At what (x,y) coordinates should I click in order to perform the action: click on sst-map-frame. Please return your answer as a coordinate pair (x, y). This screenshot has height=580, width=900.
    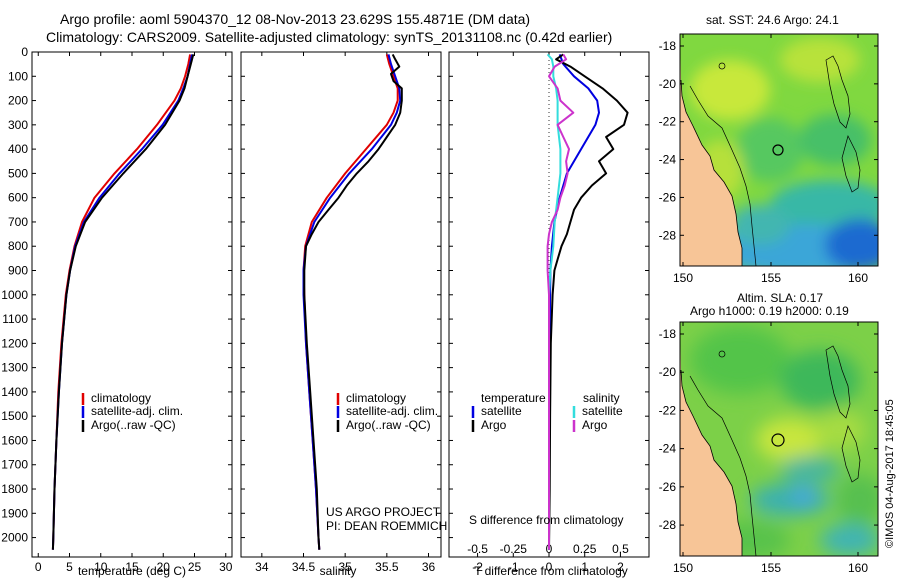
    Looking at the image, I should click on (779, 150).